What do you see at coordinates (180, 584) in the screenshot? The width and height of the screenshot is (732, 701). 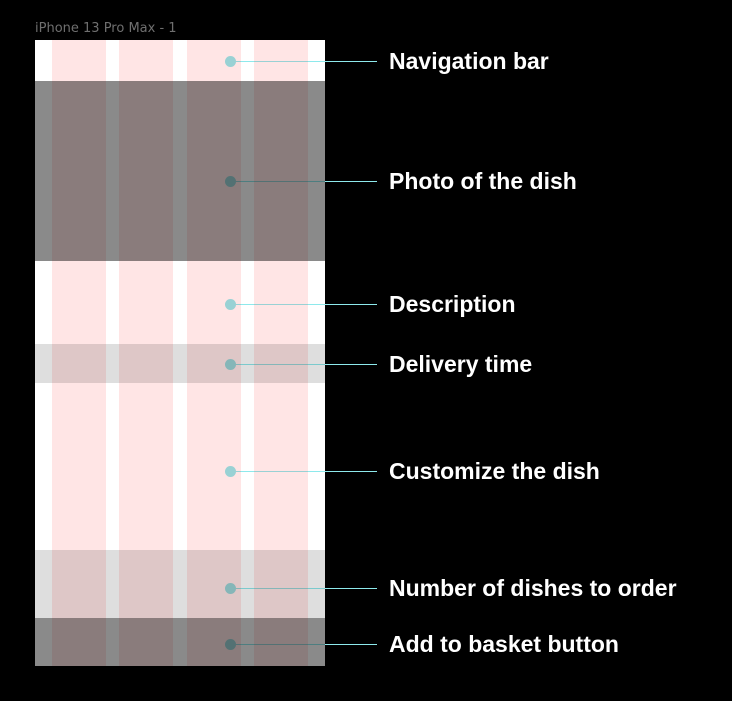 I see `number-of-dishes-section-block` at bounding box center [180, 584].